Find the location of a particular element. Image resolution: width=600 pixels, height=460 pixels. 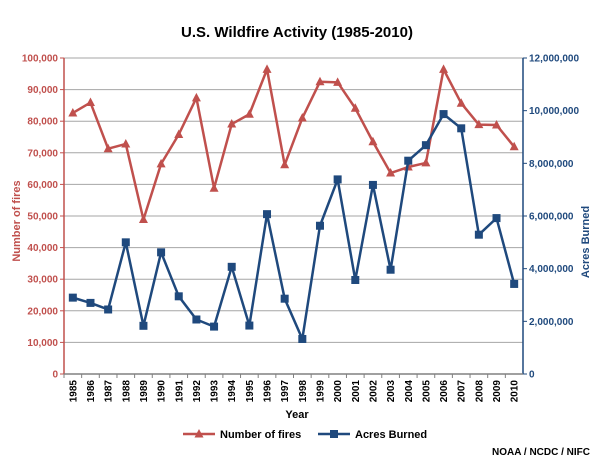

x-tick-label: 1993 is located at coordinates (215, 391).